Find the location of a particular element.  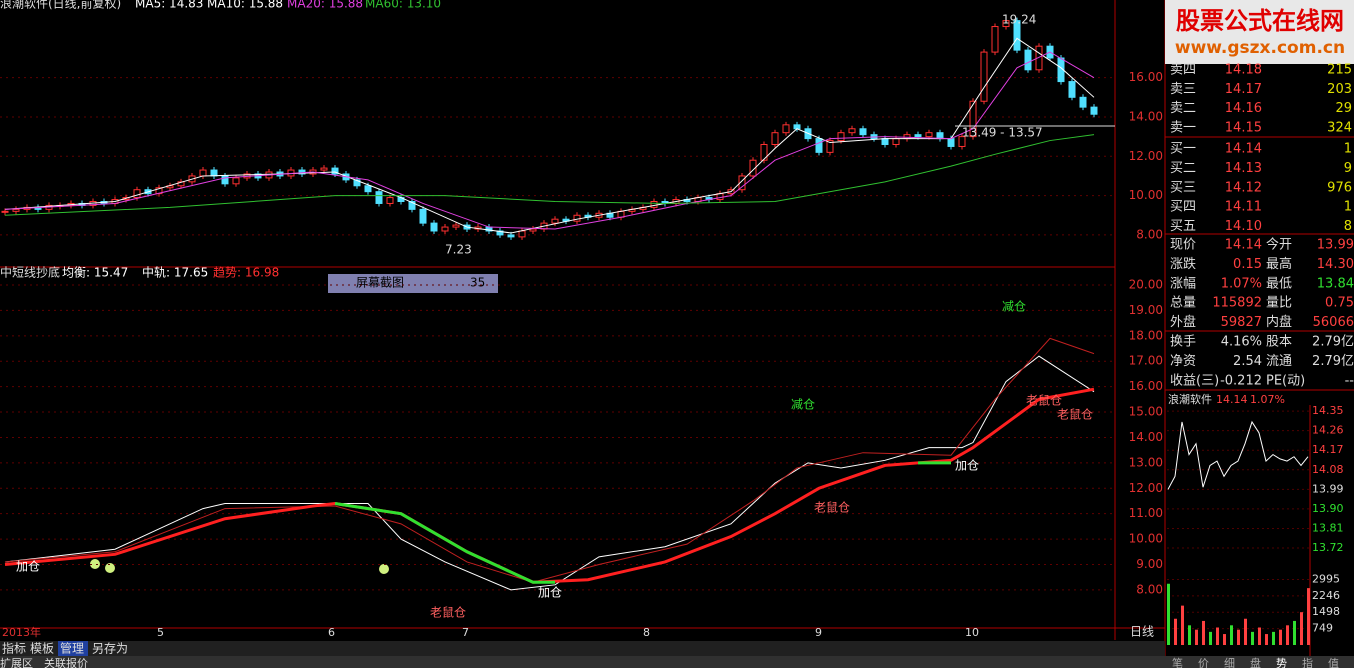

book-label: 卖一 is located at coordinates (1183, 127).